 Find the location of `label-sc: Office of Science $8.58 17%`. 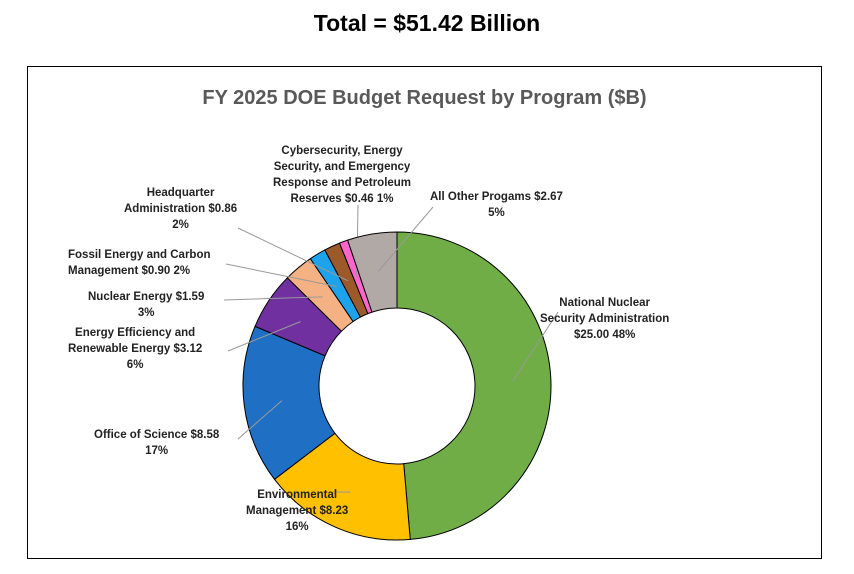

label-sc: Office of Science $8.58 17% is located at coordinates (156, 443).